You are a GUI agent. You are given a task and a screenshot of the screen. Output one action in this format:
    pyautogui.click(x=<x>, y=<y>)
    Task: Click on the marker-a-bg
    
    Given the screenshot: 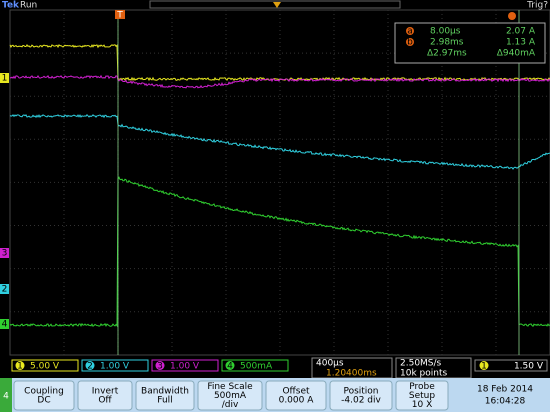 What is the action you would take?
    pyautogui.click(x=410, y=31)
    